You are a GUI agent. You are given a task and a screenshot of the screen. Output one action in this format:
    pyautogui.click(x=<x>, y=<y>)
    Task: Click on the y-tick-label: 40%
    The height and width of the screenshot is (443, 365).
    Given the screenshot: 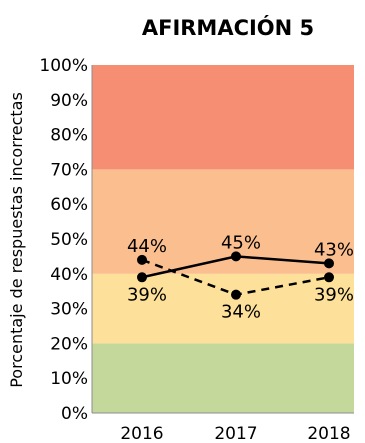 What is the action you would take?
    pyautogui.click(x=69, y=275)
    